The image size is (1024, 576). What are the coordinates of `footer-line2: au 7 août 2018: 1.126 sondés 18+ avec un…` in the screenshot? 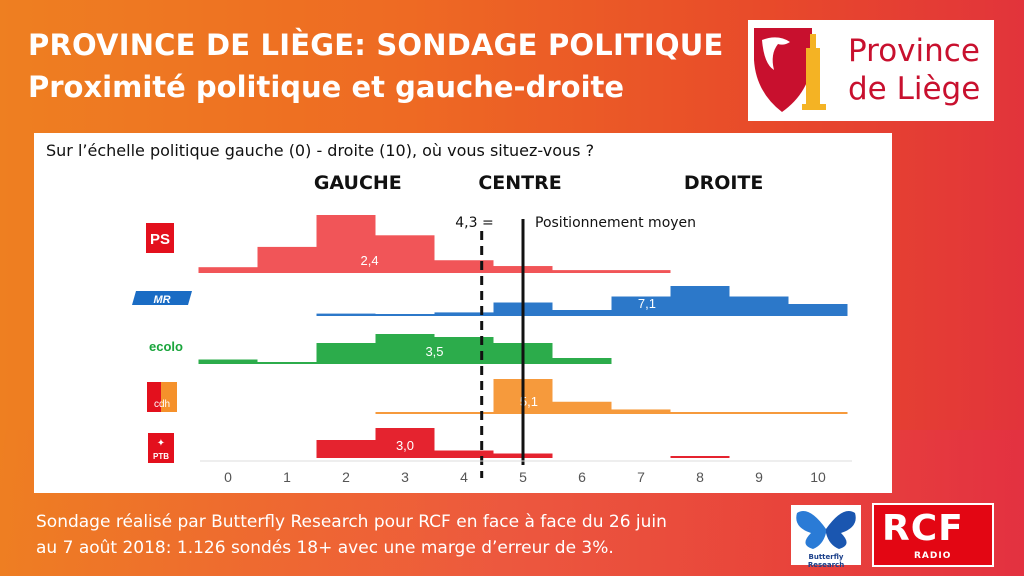 It's located at (325, 548).